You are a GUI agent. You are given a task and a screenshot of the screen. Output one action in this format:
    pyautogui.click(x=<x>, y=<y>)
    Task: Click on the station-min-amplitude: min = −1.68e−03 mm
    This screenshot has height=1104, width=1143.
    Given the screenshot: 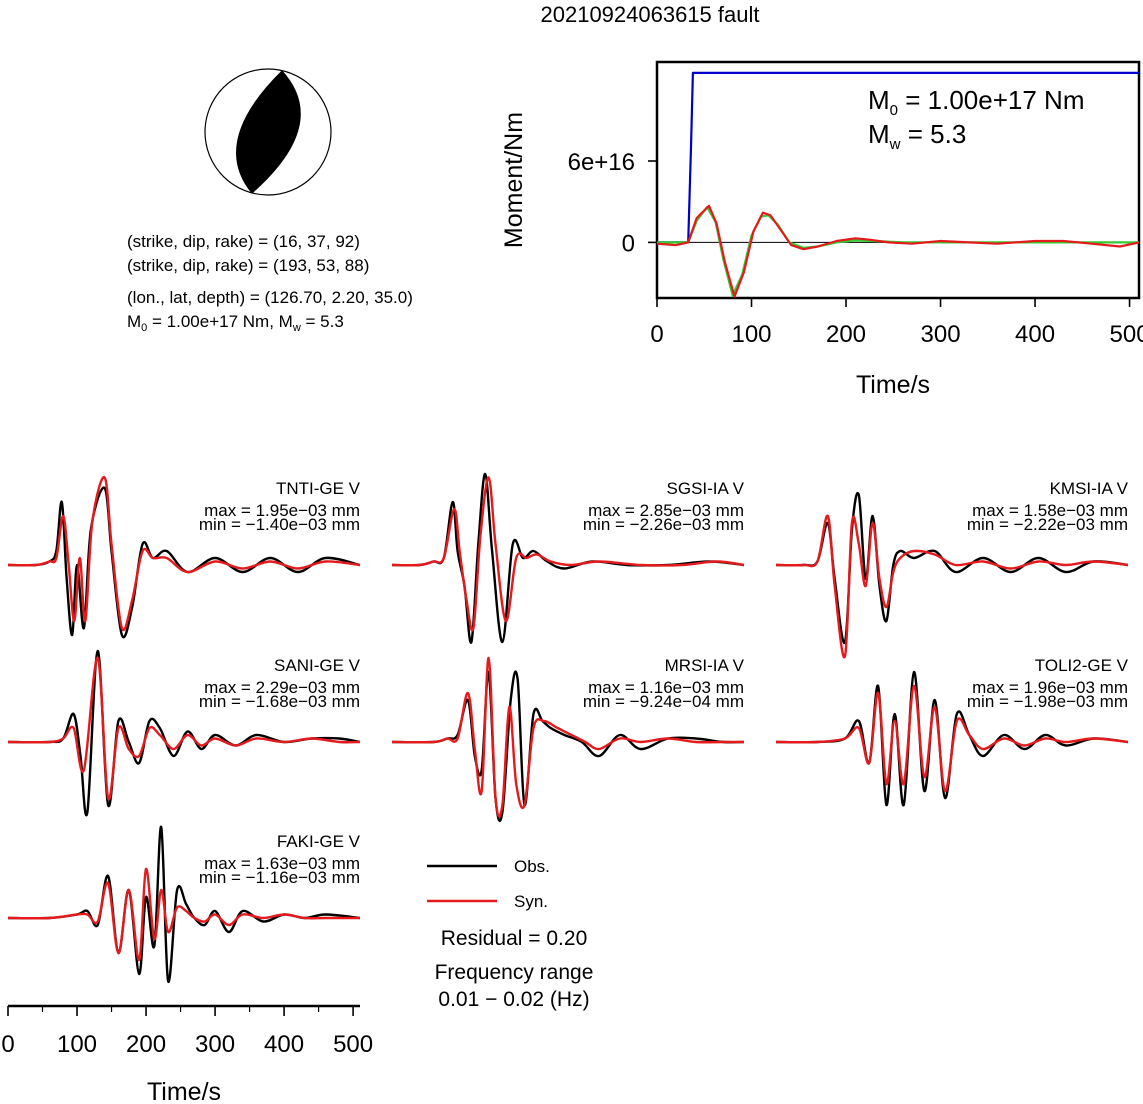 What is the action you would take?
    pyautogui.click(x=279, y=701)
    